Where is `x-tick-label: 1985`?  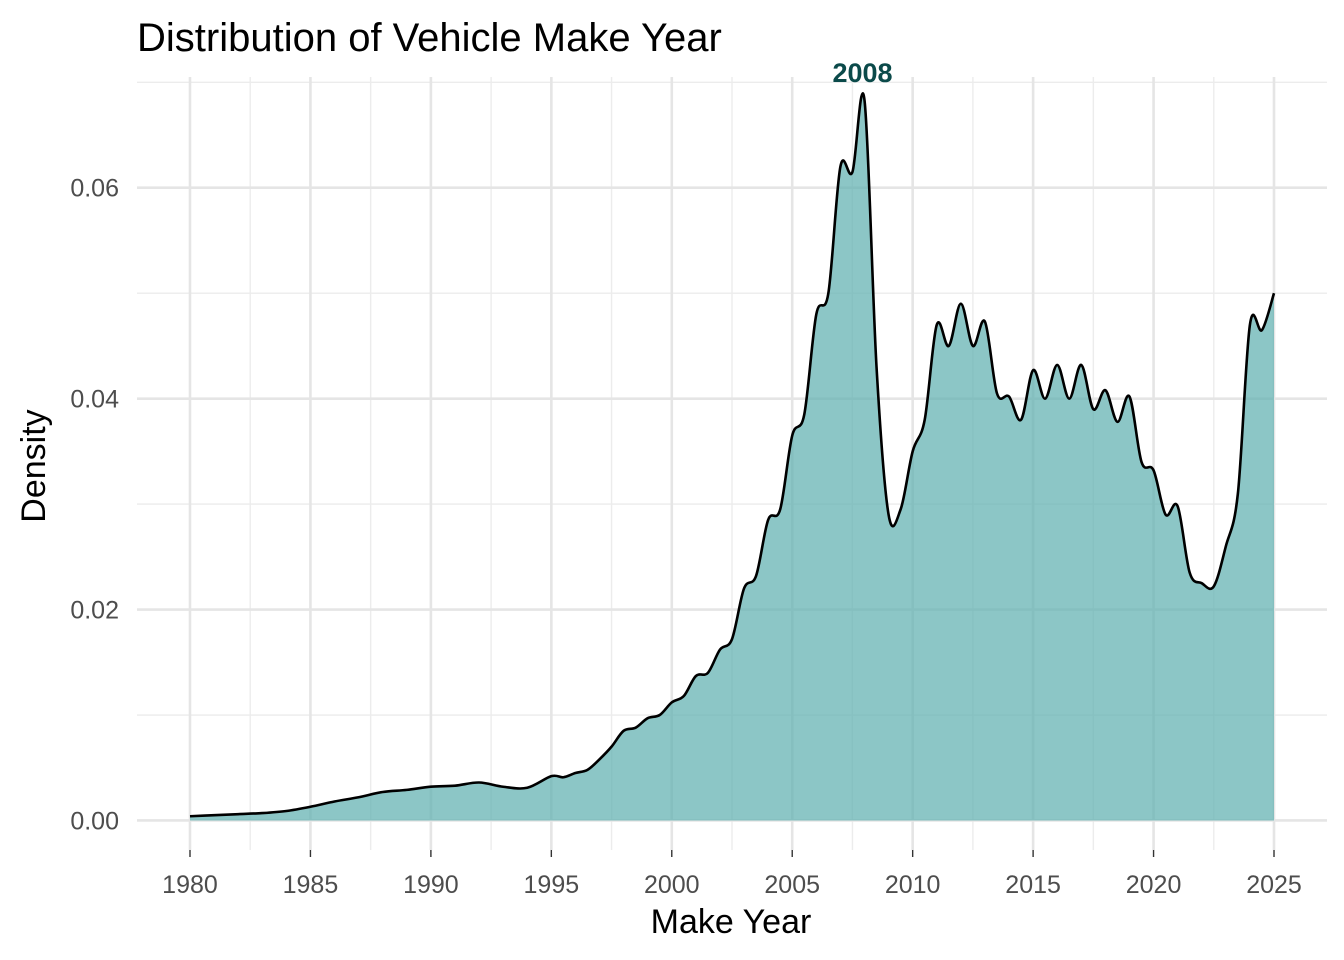 x-tick-label: 1985 is located at coordinates (311, 885).